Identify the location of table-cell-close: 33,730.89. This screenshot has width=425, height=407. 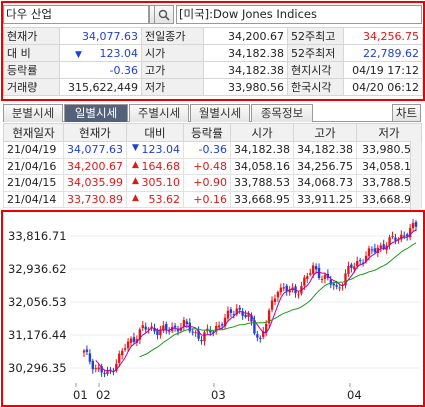
(95, 199).